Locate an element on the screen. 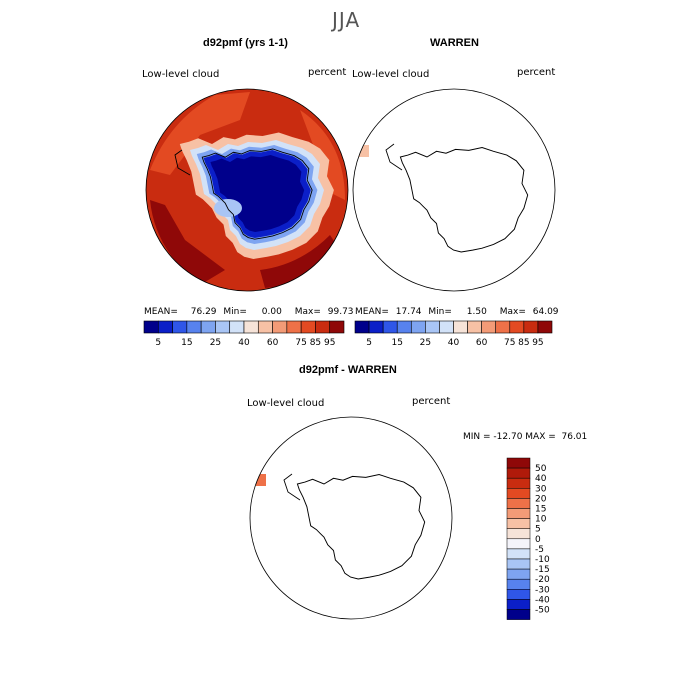 The width and height of the screenshot is (700, 700). panel-3-minmax-text: MIN = -12.70 MAX = 76.01 is located at coordinates (525, 437).